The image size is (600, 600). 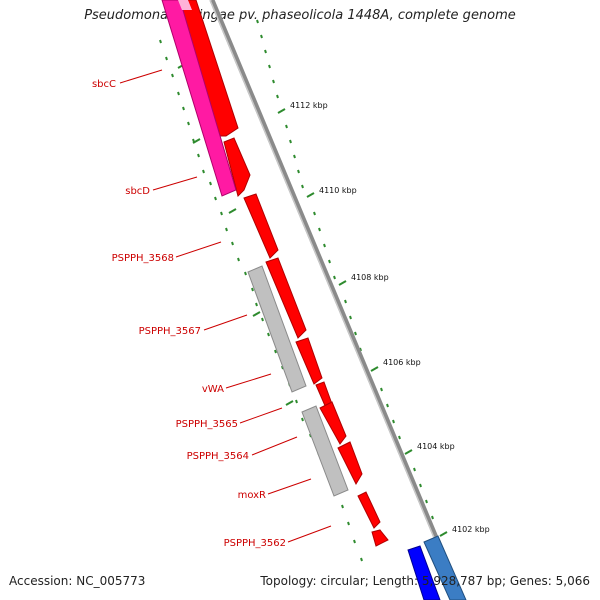 I want to click on gene-label-pspph3565: PSPPH_3565, so click(x=207, y=424).